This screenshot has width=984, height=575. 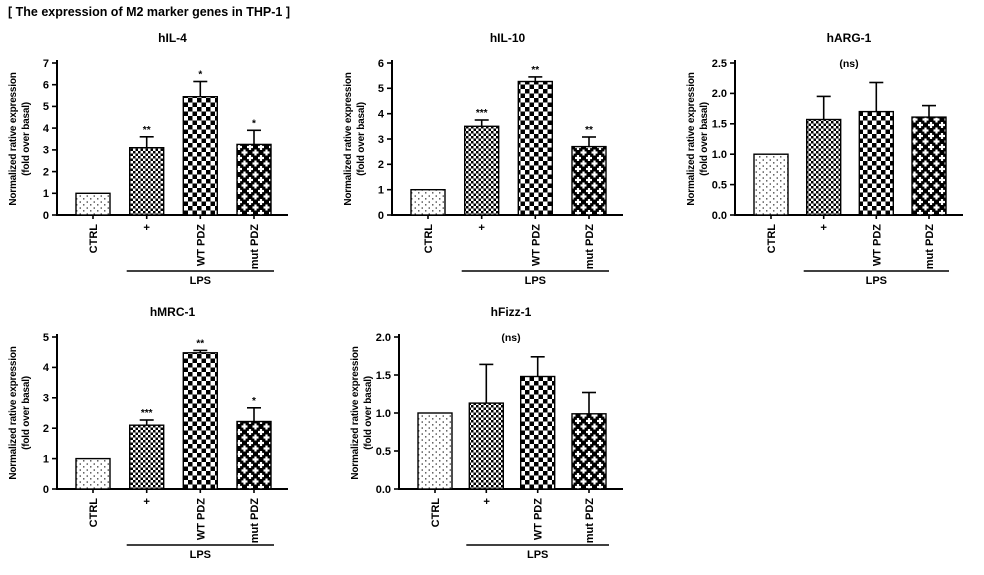 I want to click on chart-title: hFizz-1, so click(x=511, y=312).